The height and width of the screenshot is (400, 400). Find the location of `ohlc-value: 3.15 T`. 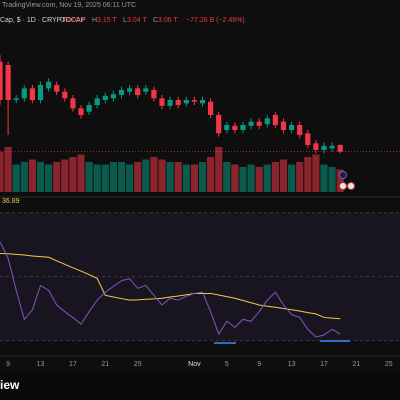

ohlc-value: 3.15 T is located at coordinates (107, 20).